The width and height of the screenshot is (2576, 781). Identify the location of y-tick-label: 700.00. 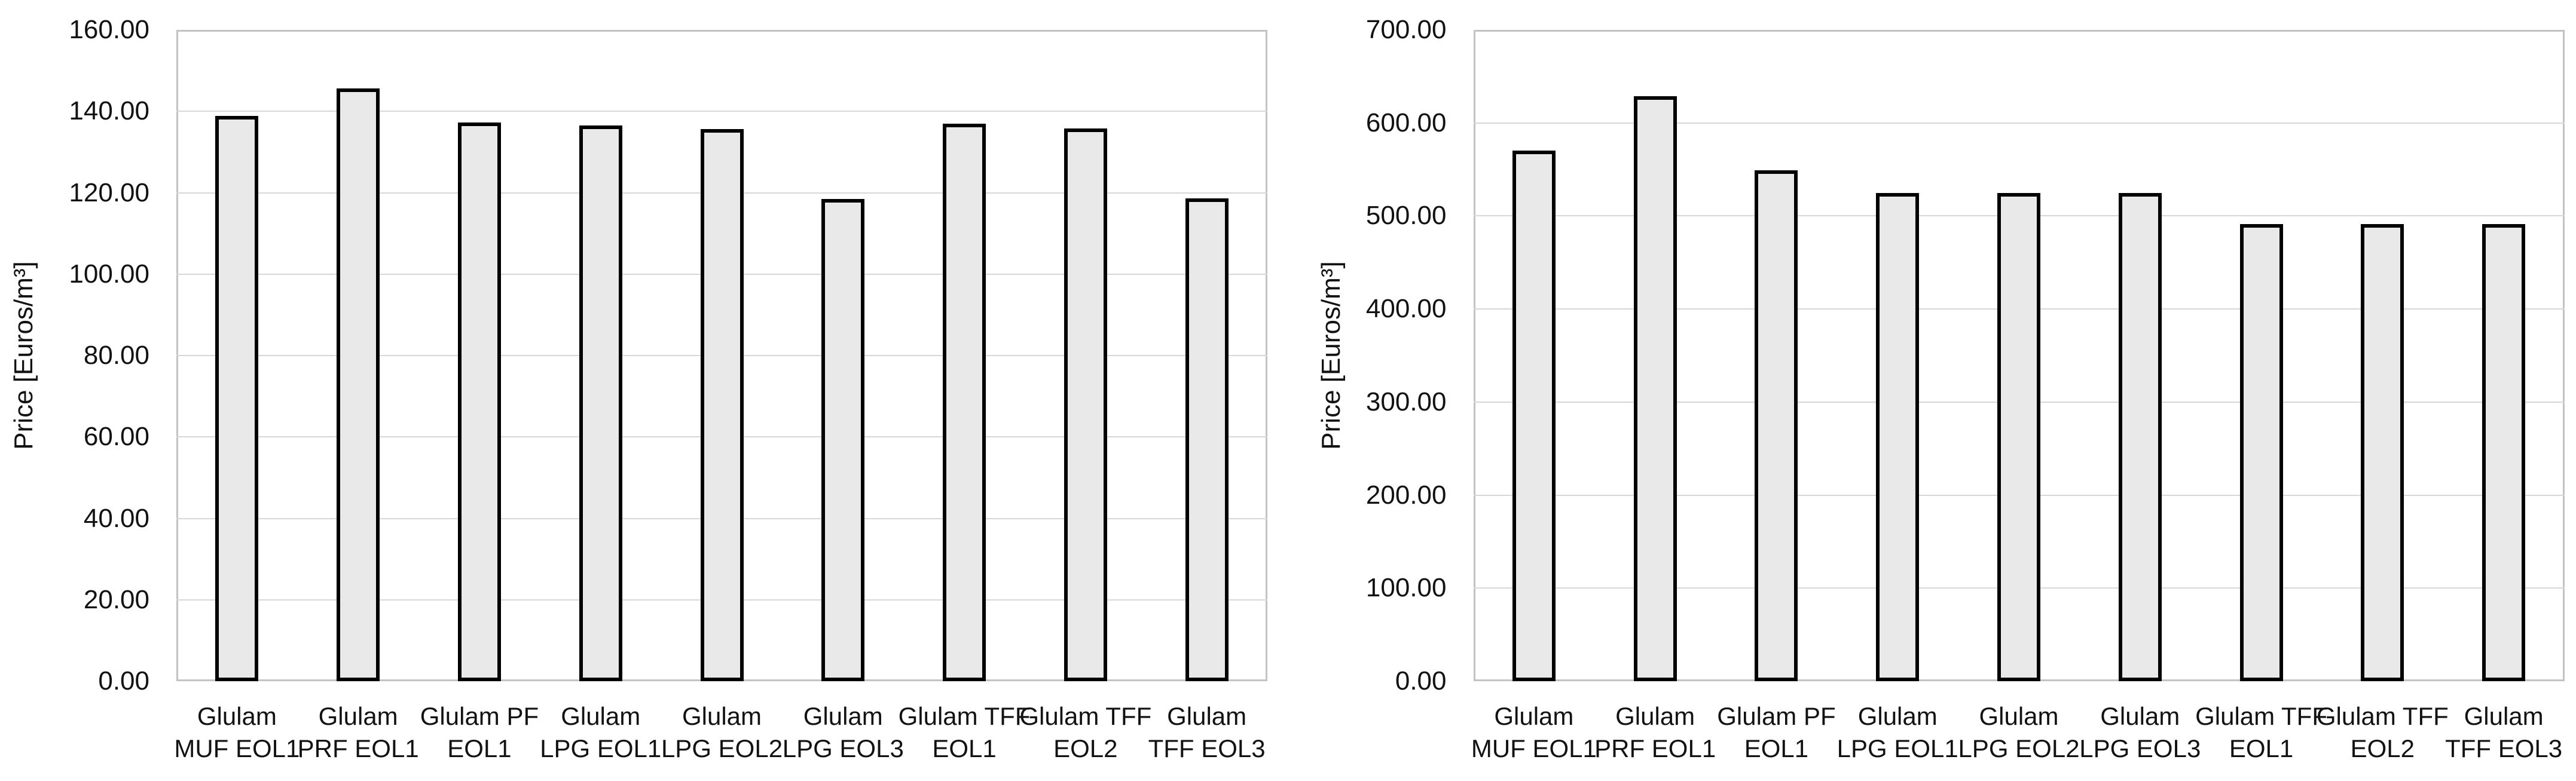
(1406, 29).